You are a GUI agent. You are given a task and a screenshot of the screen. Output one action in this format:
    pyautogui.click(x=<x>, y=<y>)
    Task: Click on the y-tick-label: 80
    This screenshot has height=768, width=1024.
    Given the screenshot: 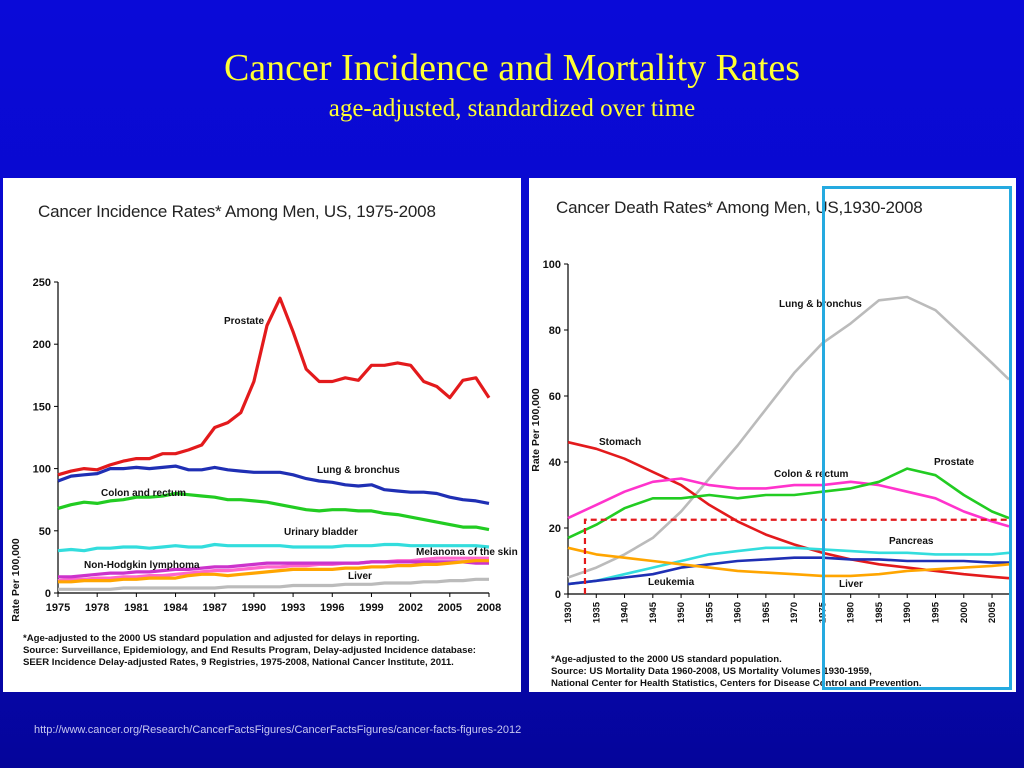 What is the action you would take?
    pyautogui.click(x=555, y=331)
    